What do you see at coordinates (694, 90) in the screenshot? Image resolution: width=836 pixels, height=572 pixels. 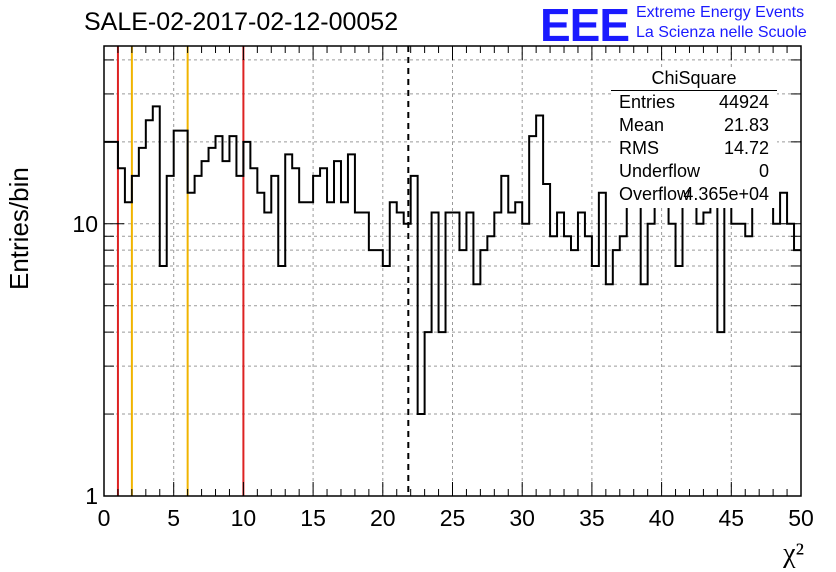 I see `stats-divider` at bounding box center [694, 90].